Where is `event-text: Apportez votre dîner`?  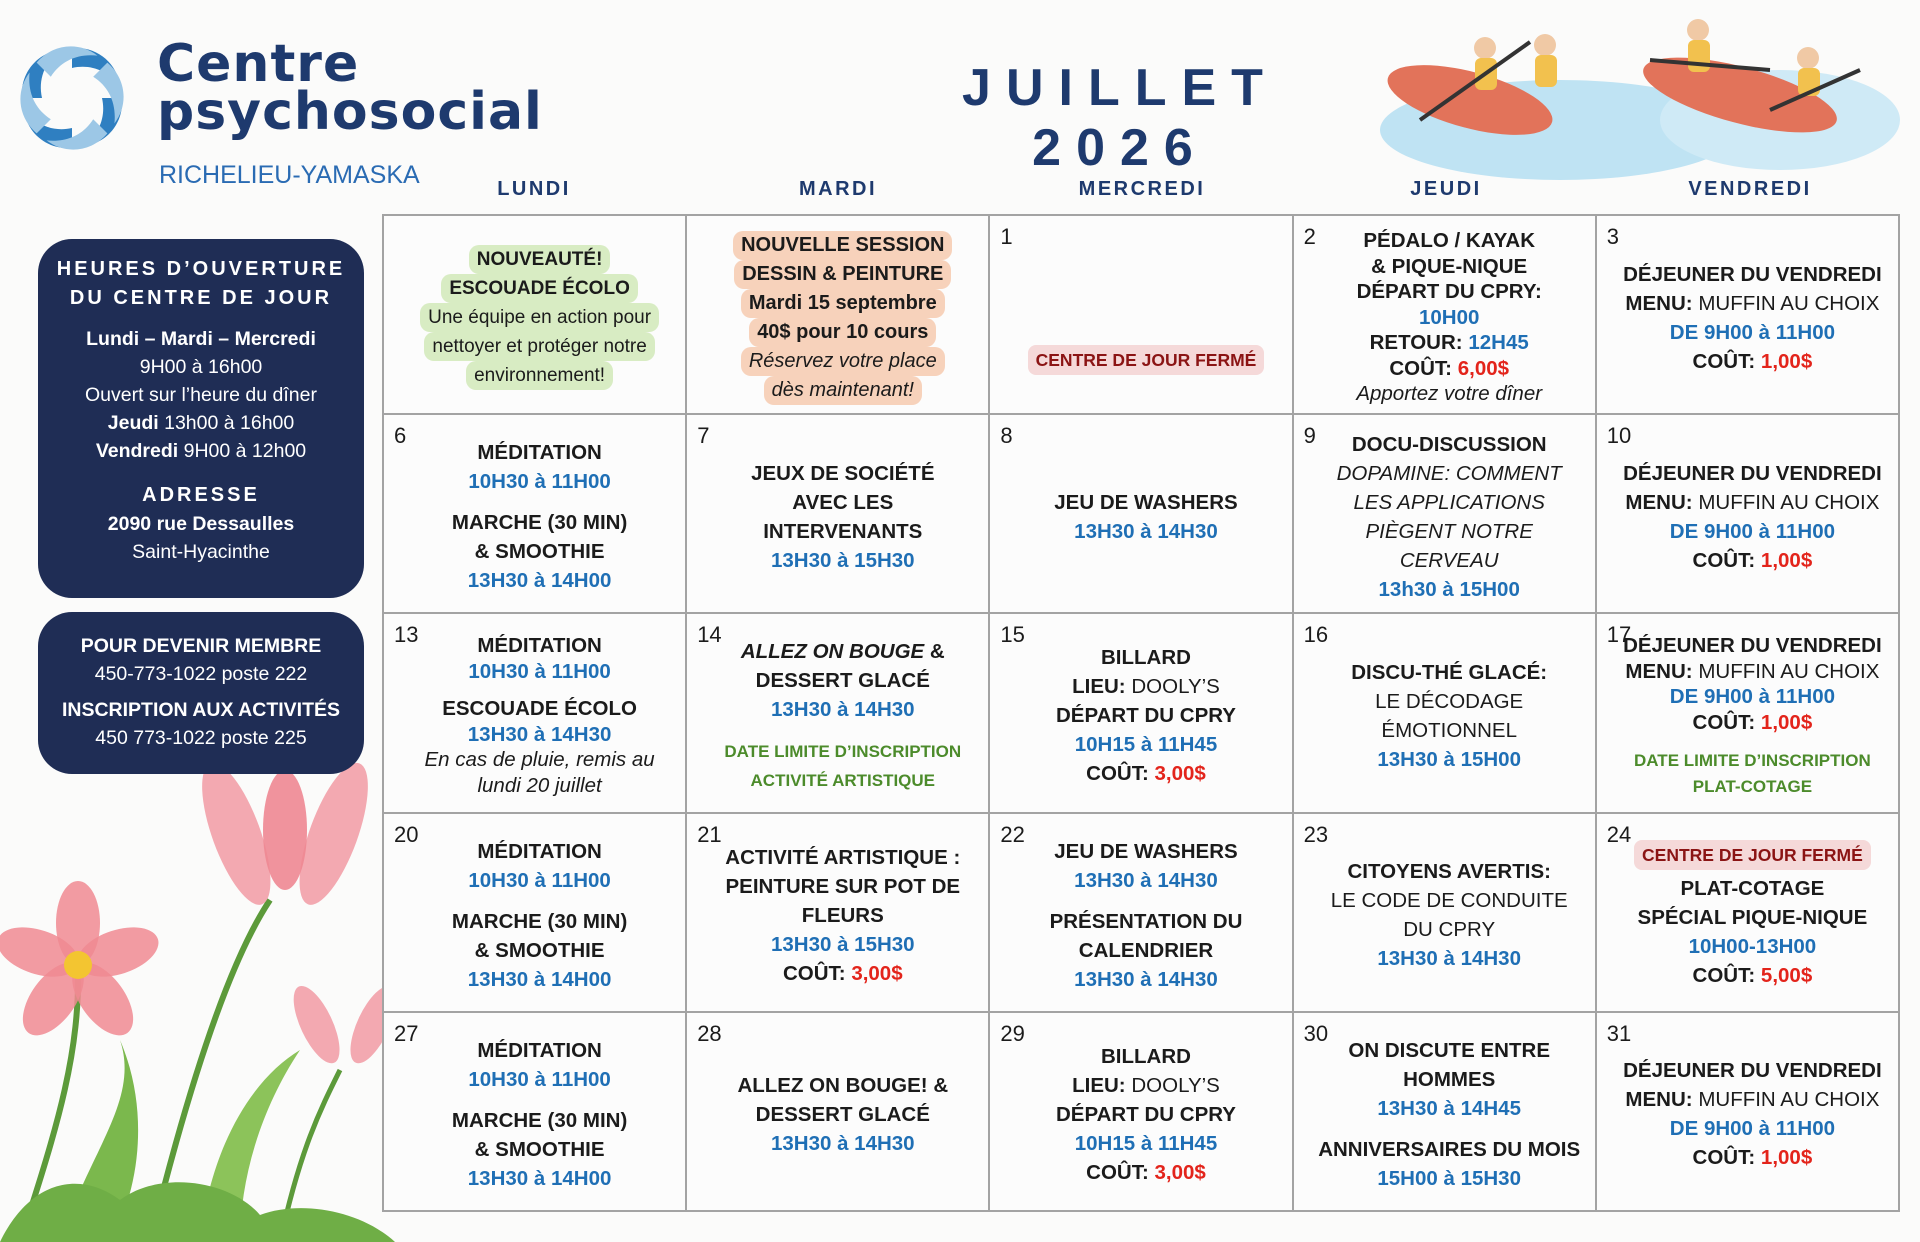 event-text: Apportez votre dîner is located at coordinates (1449, 394).